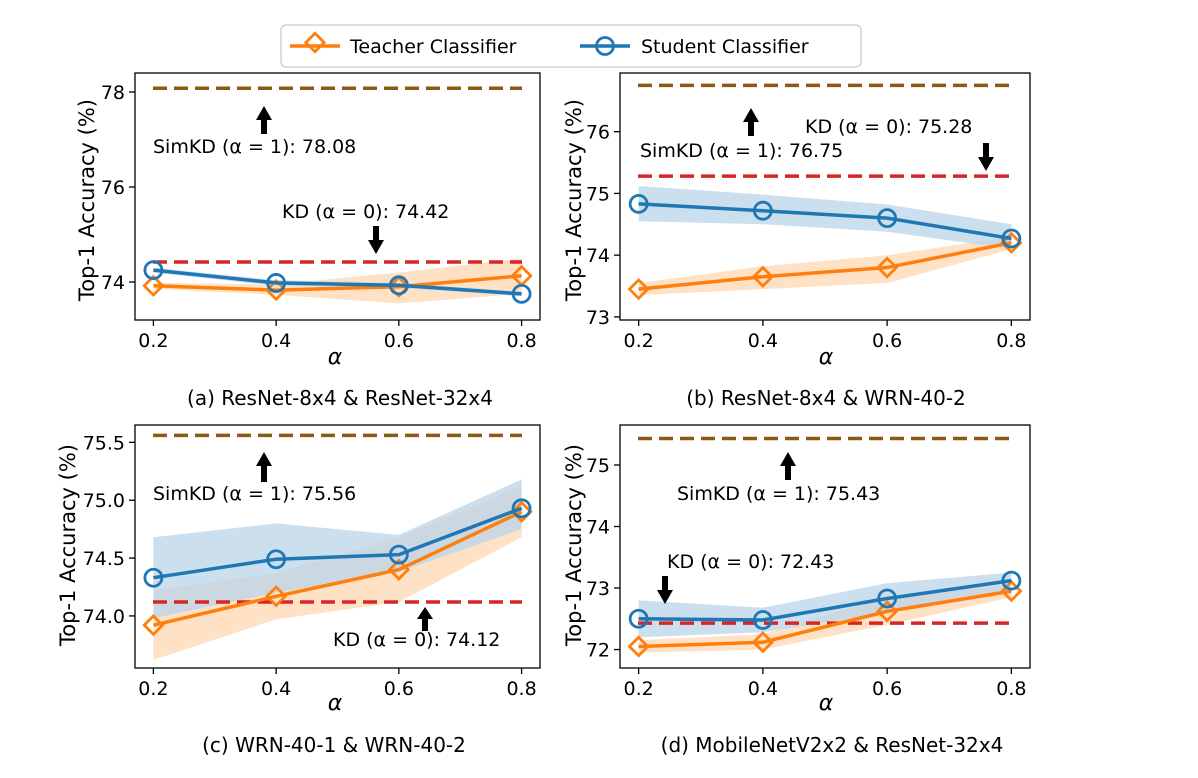 The image size is (1198, 778). What do you see at coordinates (104, 559) in the screenshot?
I see `y-tick-label: 74.5` at bounding box center [104, 559].